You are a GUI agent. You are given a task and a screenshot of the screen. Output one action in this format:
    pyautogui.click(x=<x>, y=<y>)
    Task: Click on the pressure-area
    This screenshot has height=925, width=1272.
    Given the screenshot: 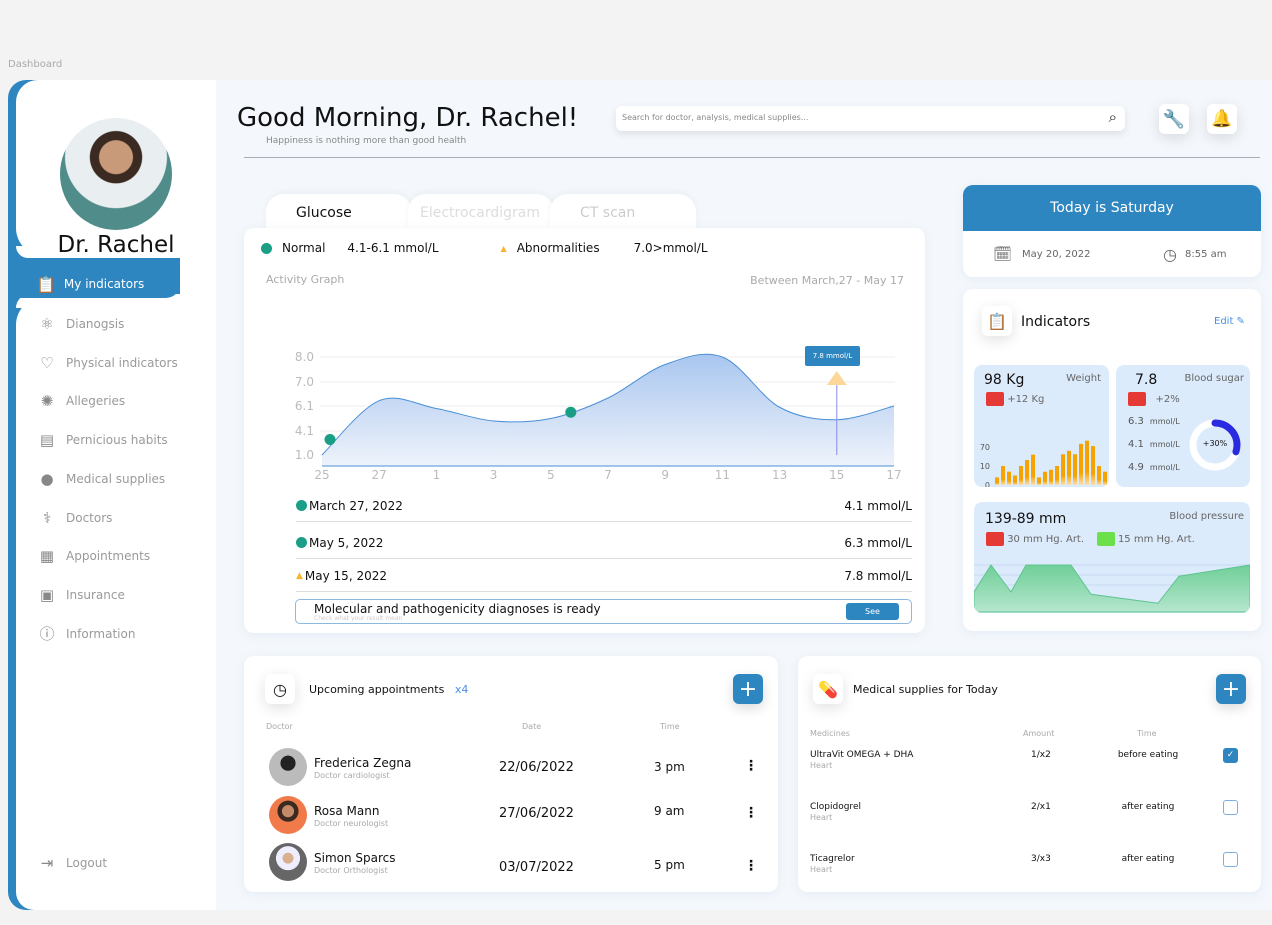 What is the action you would take?
    pyautogui.click(x=1112, y=588)
    